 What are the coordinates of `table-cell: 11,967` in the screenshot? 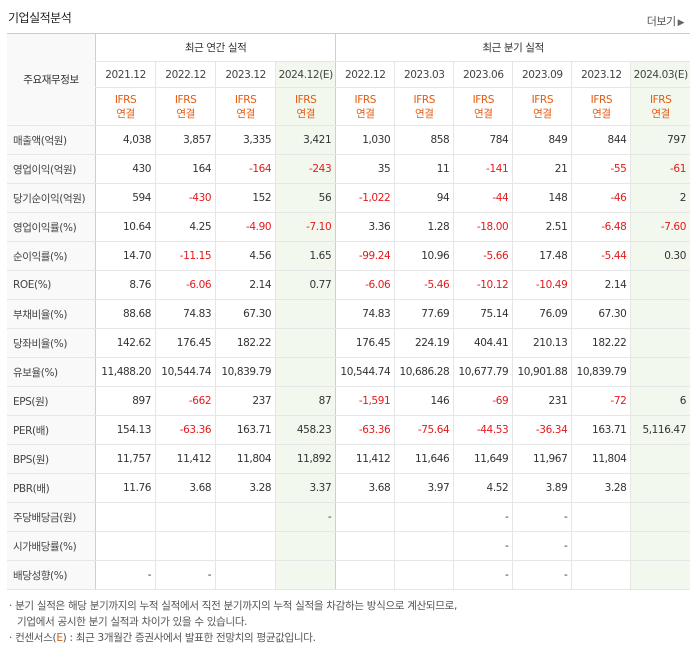 It's located at (542, 459).